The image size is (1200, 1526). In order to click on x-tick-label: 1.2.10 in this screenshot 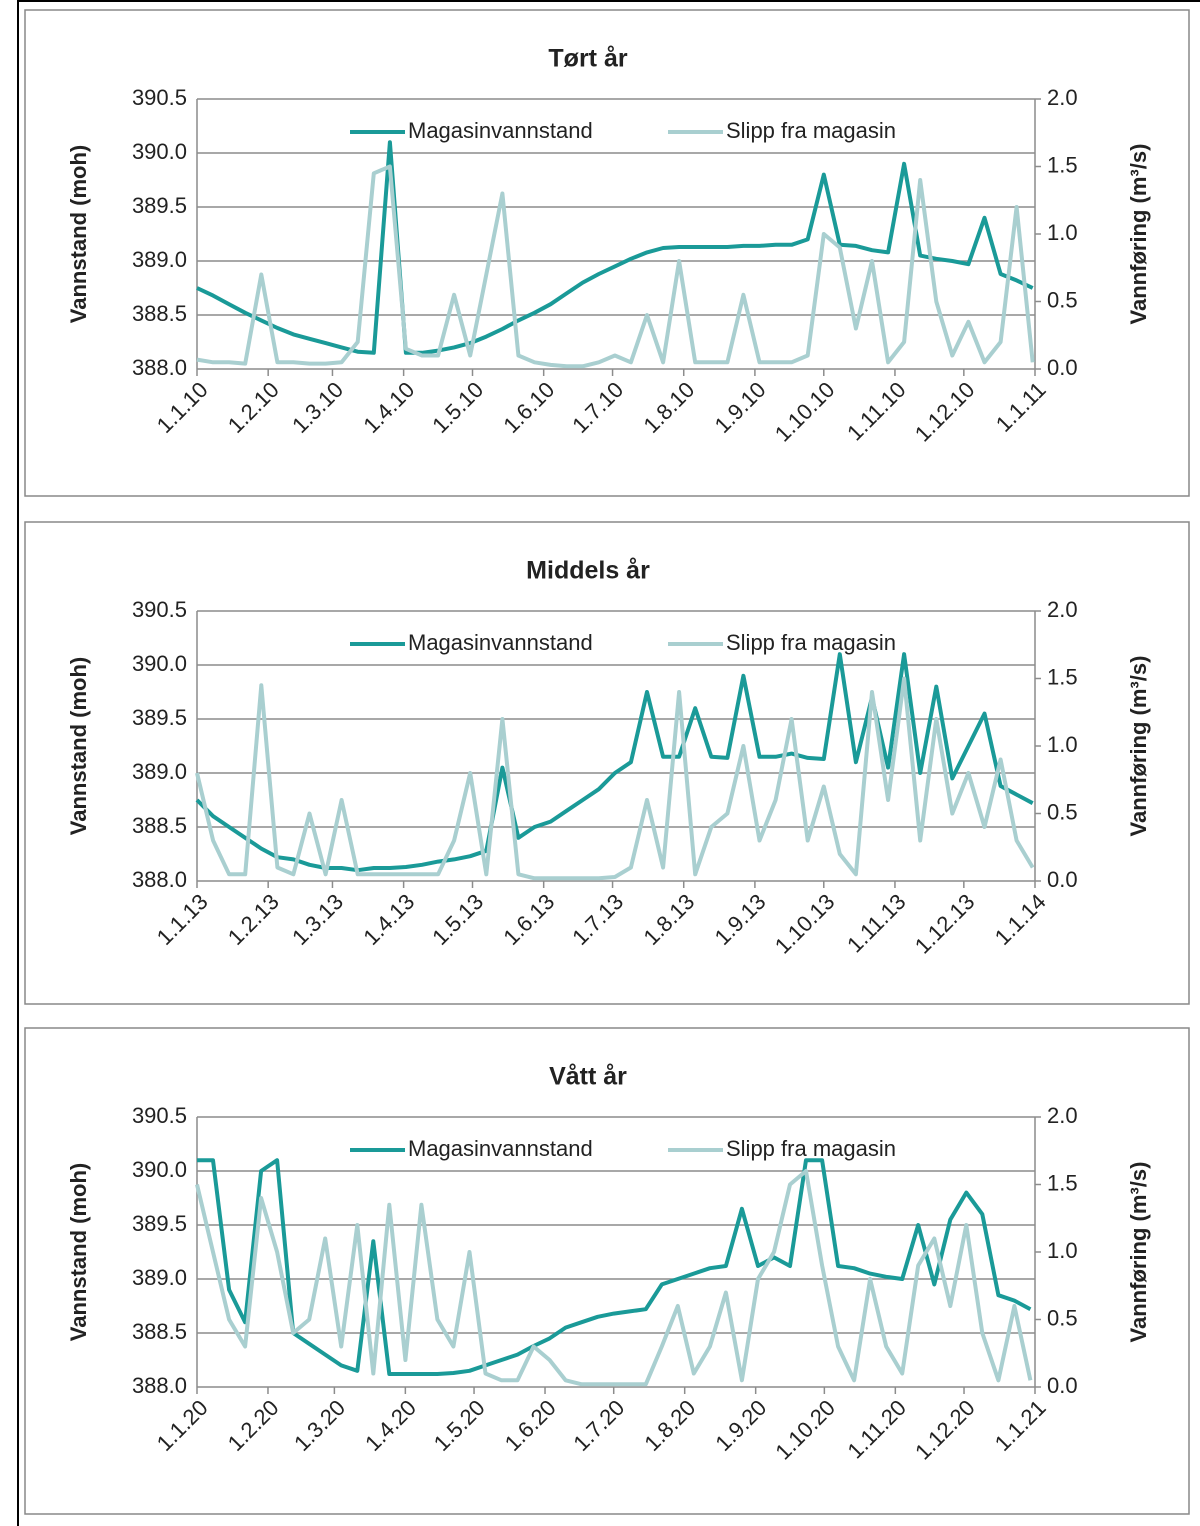, I will do `click(253, 407)`.